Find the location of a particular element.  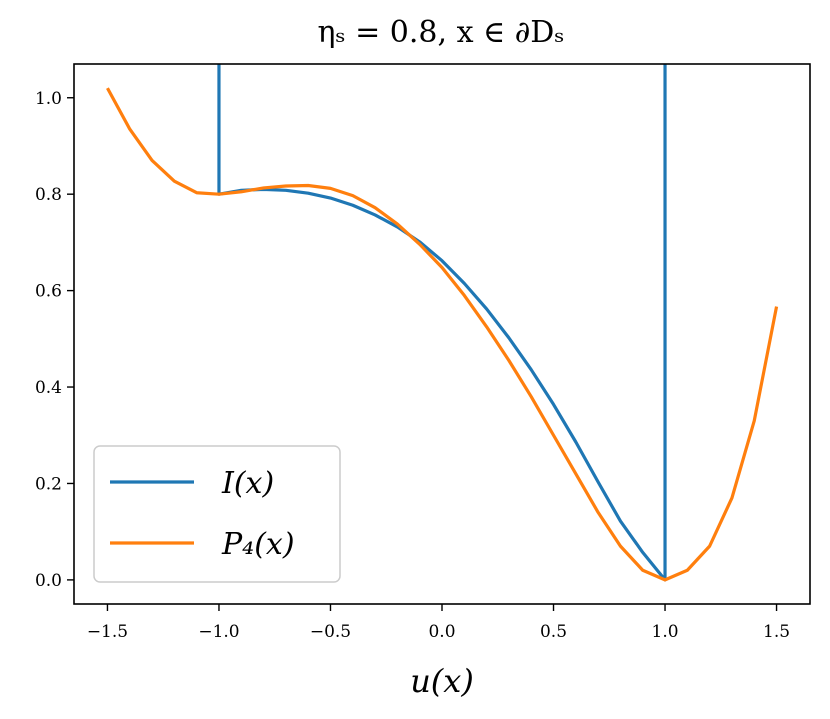

x-tick-label: 0.0 is located at coordinates (441, 632).